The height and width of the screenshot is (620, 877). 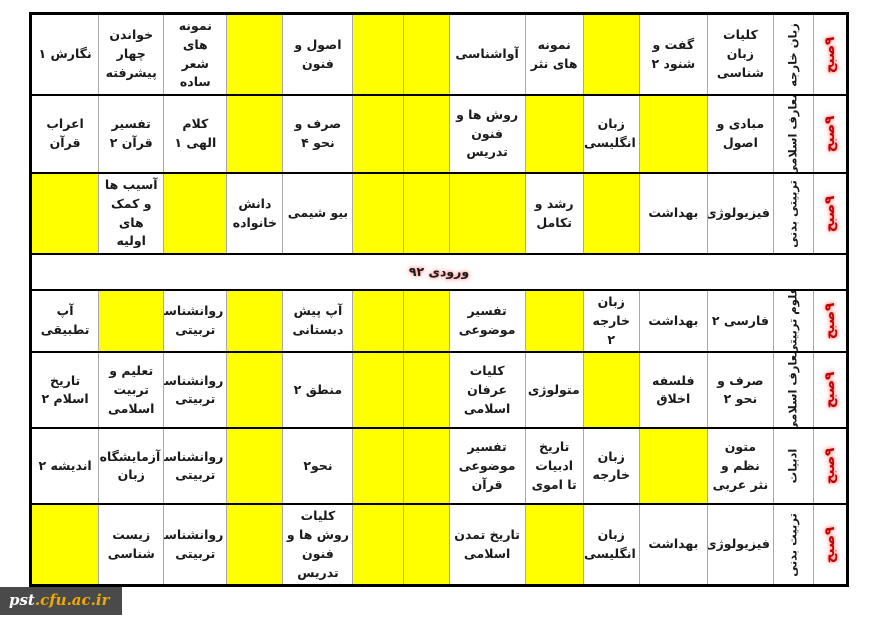 I want to click on subject-cell: آواشناسی, so click(x=487, y=54).